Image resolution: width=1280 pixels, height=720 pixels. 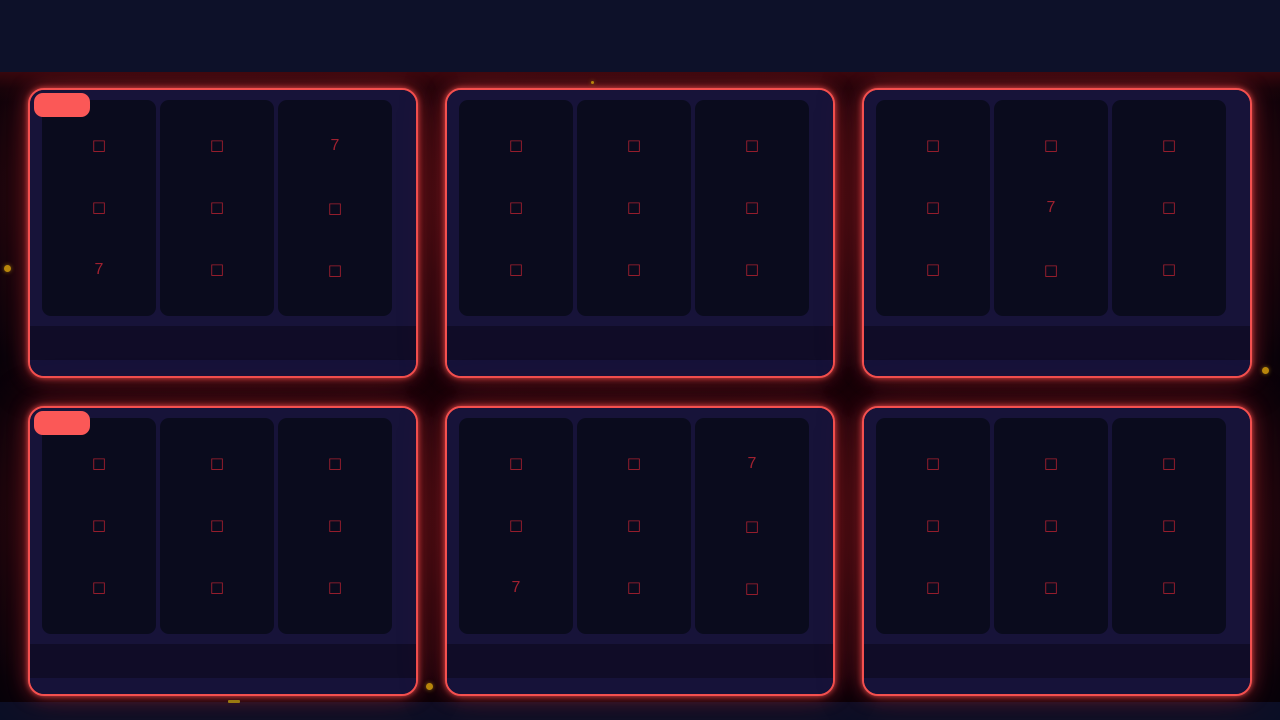 What do you see at coordinates (234, 701) in the screenshot?
I see `ambient-spark` at bounding box center [234, 701].